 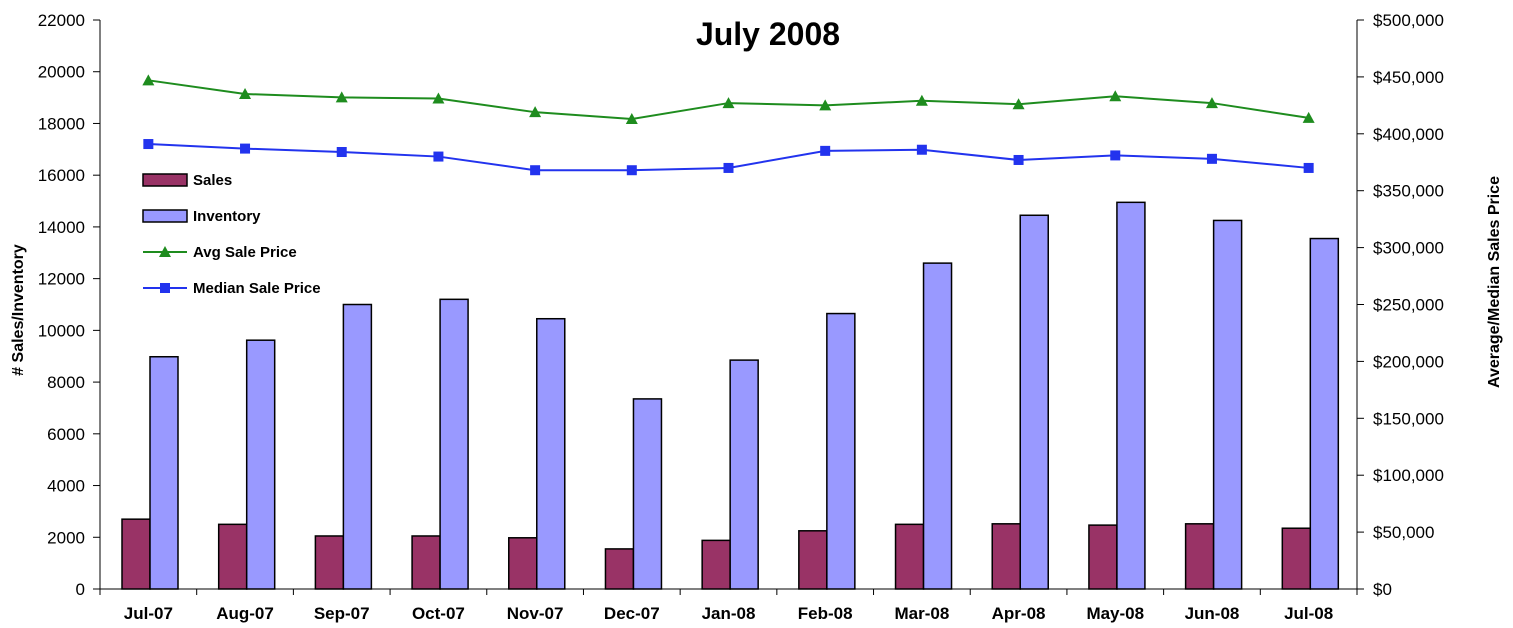 I want to click on y-tick-label: 8000, so click(x=66, y=382).